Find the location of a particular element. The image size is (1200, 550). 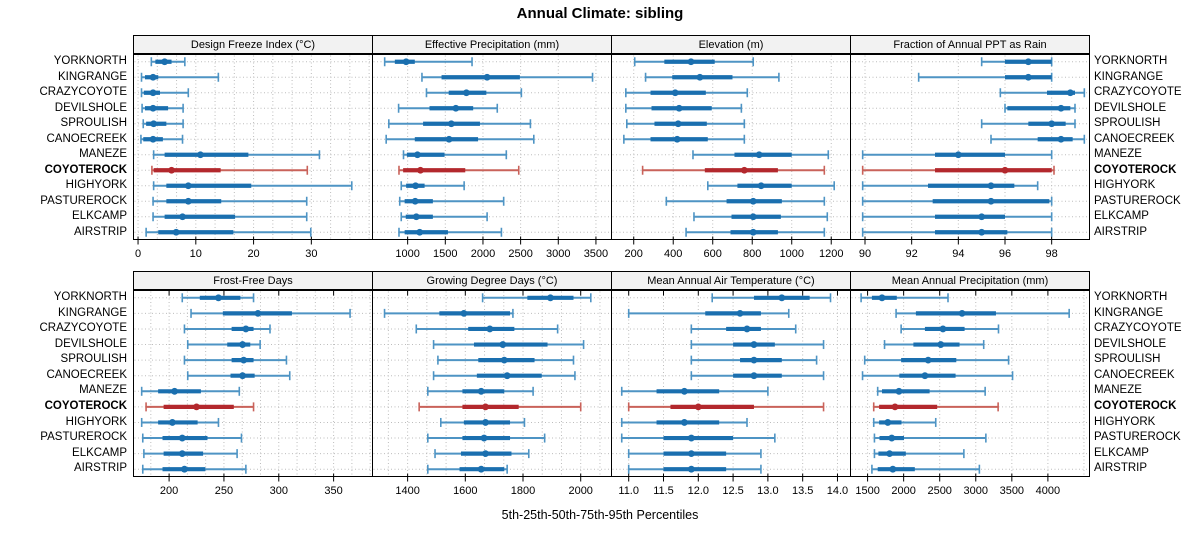

x-tick-label: 12.0 is located at coordinates (698, 491).